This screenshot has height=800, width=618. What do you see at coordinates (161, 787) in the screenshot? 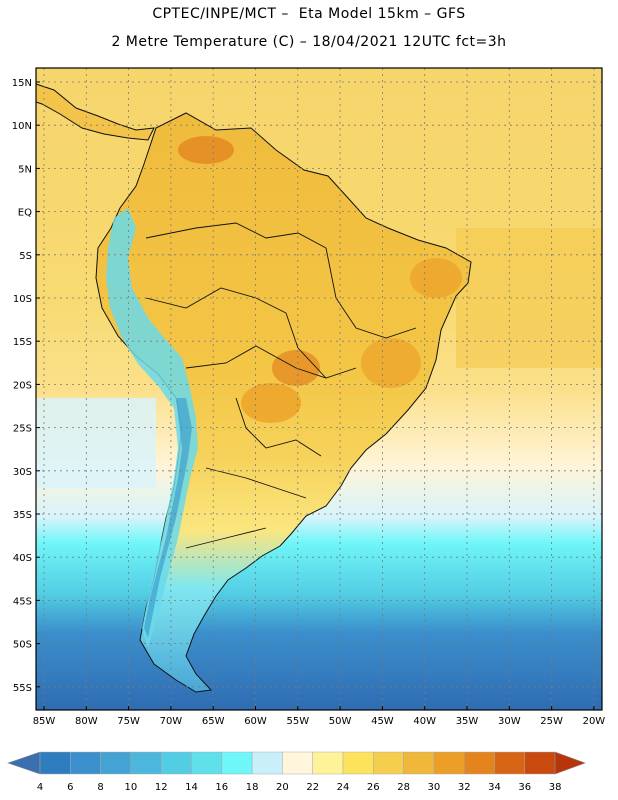
I see `colorbar-tick-label: 12` at bounding box center [161, 787].